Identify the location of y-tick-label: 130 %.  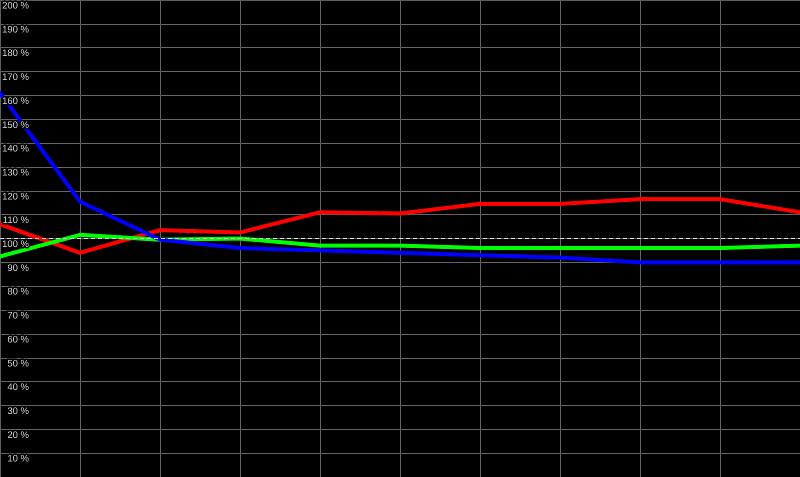
(16, 172).